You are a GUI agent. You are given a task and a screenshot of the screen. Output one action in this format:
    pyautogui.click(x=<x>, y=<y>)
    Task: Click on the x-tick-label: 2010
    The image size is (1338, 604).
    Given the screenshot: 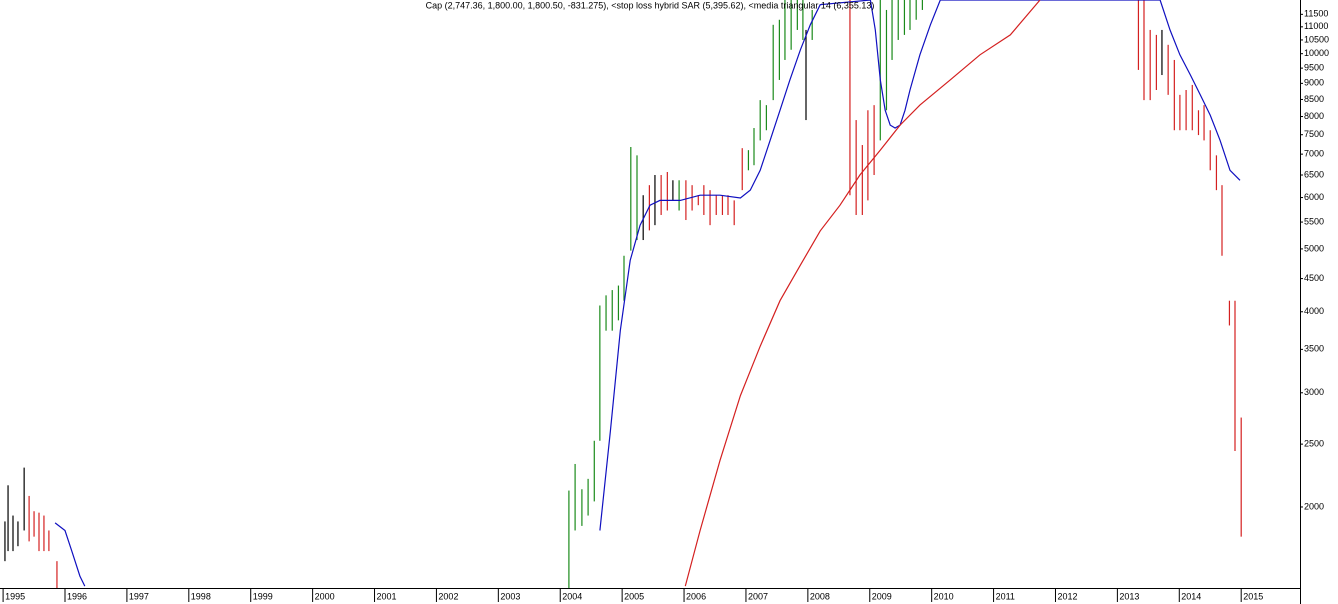 What is the action you would take?
    pyautogui.click(x=944, y=596)
    